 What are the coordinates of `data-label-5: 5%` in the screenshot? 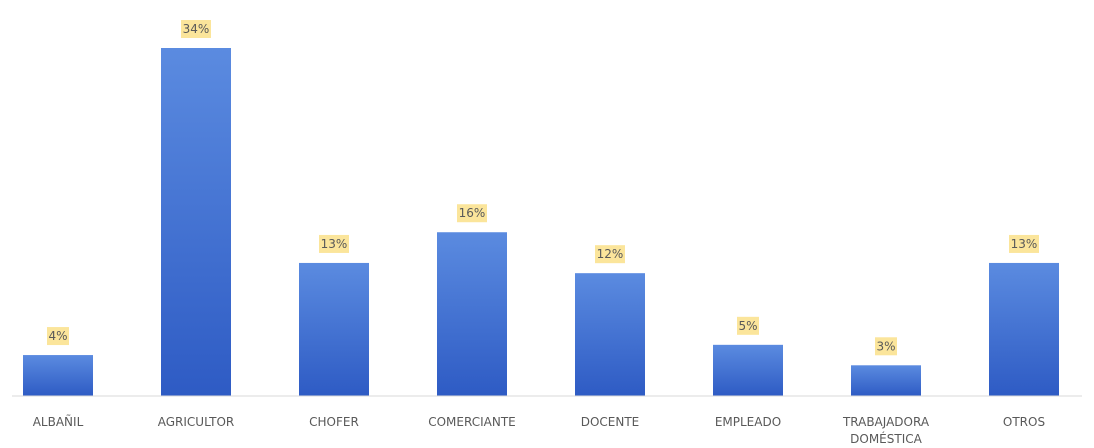 It's located at (748, 325).